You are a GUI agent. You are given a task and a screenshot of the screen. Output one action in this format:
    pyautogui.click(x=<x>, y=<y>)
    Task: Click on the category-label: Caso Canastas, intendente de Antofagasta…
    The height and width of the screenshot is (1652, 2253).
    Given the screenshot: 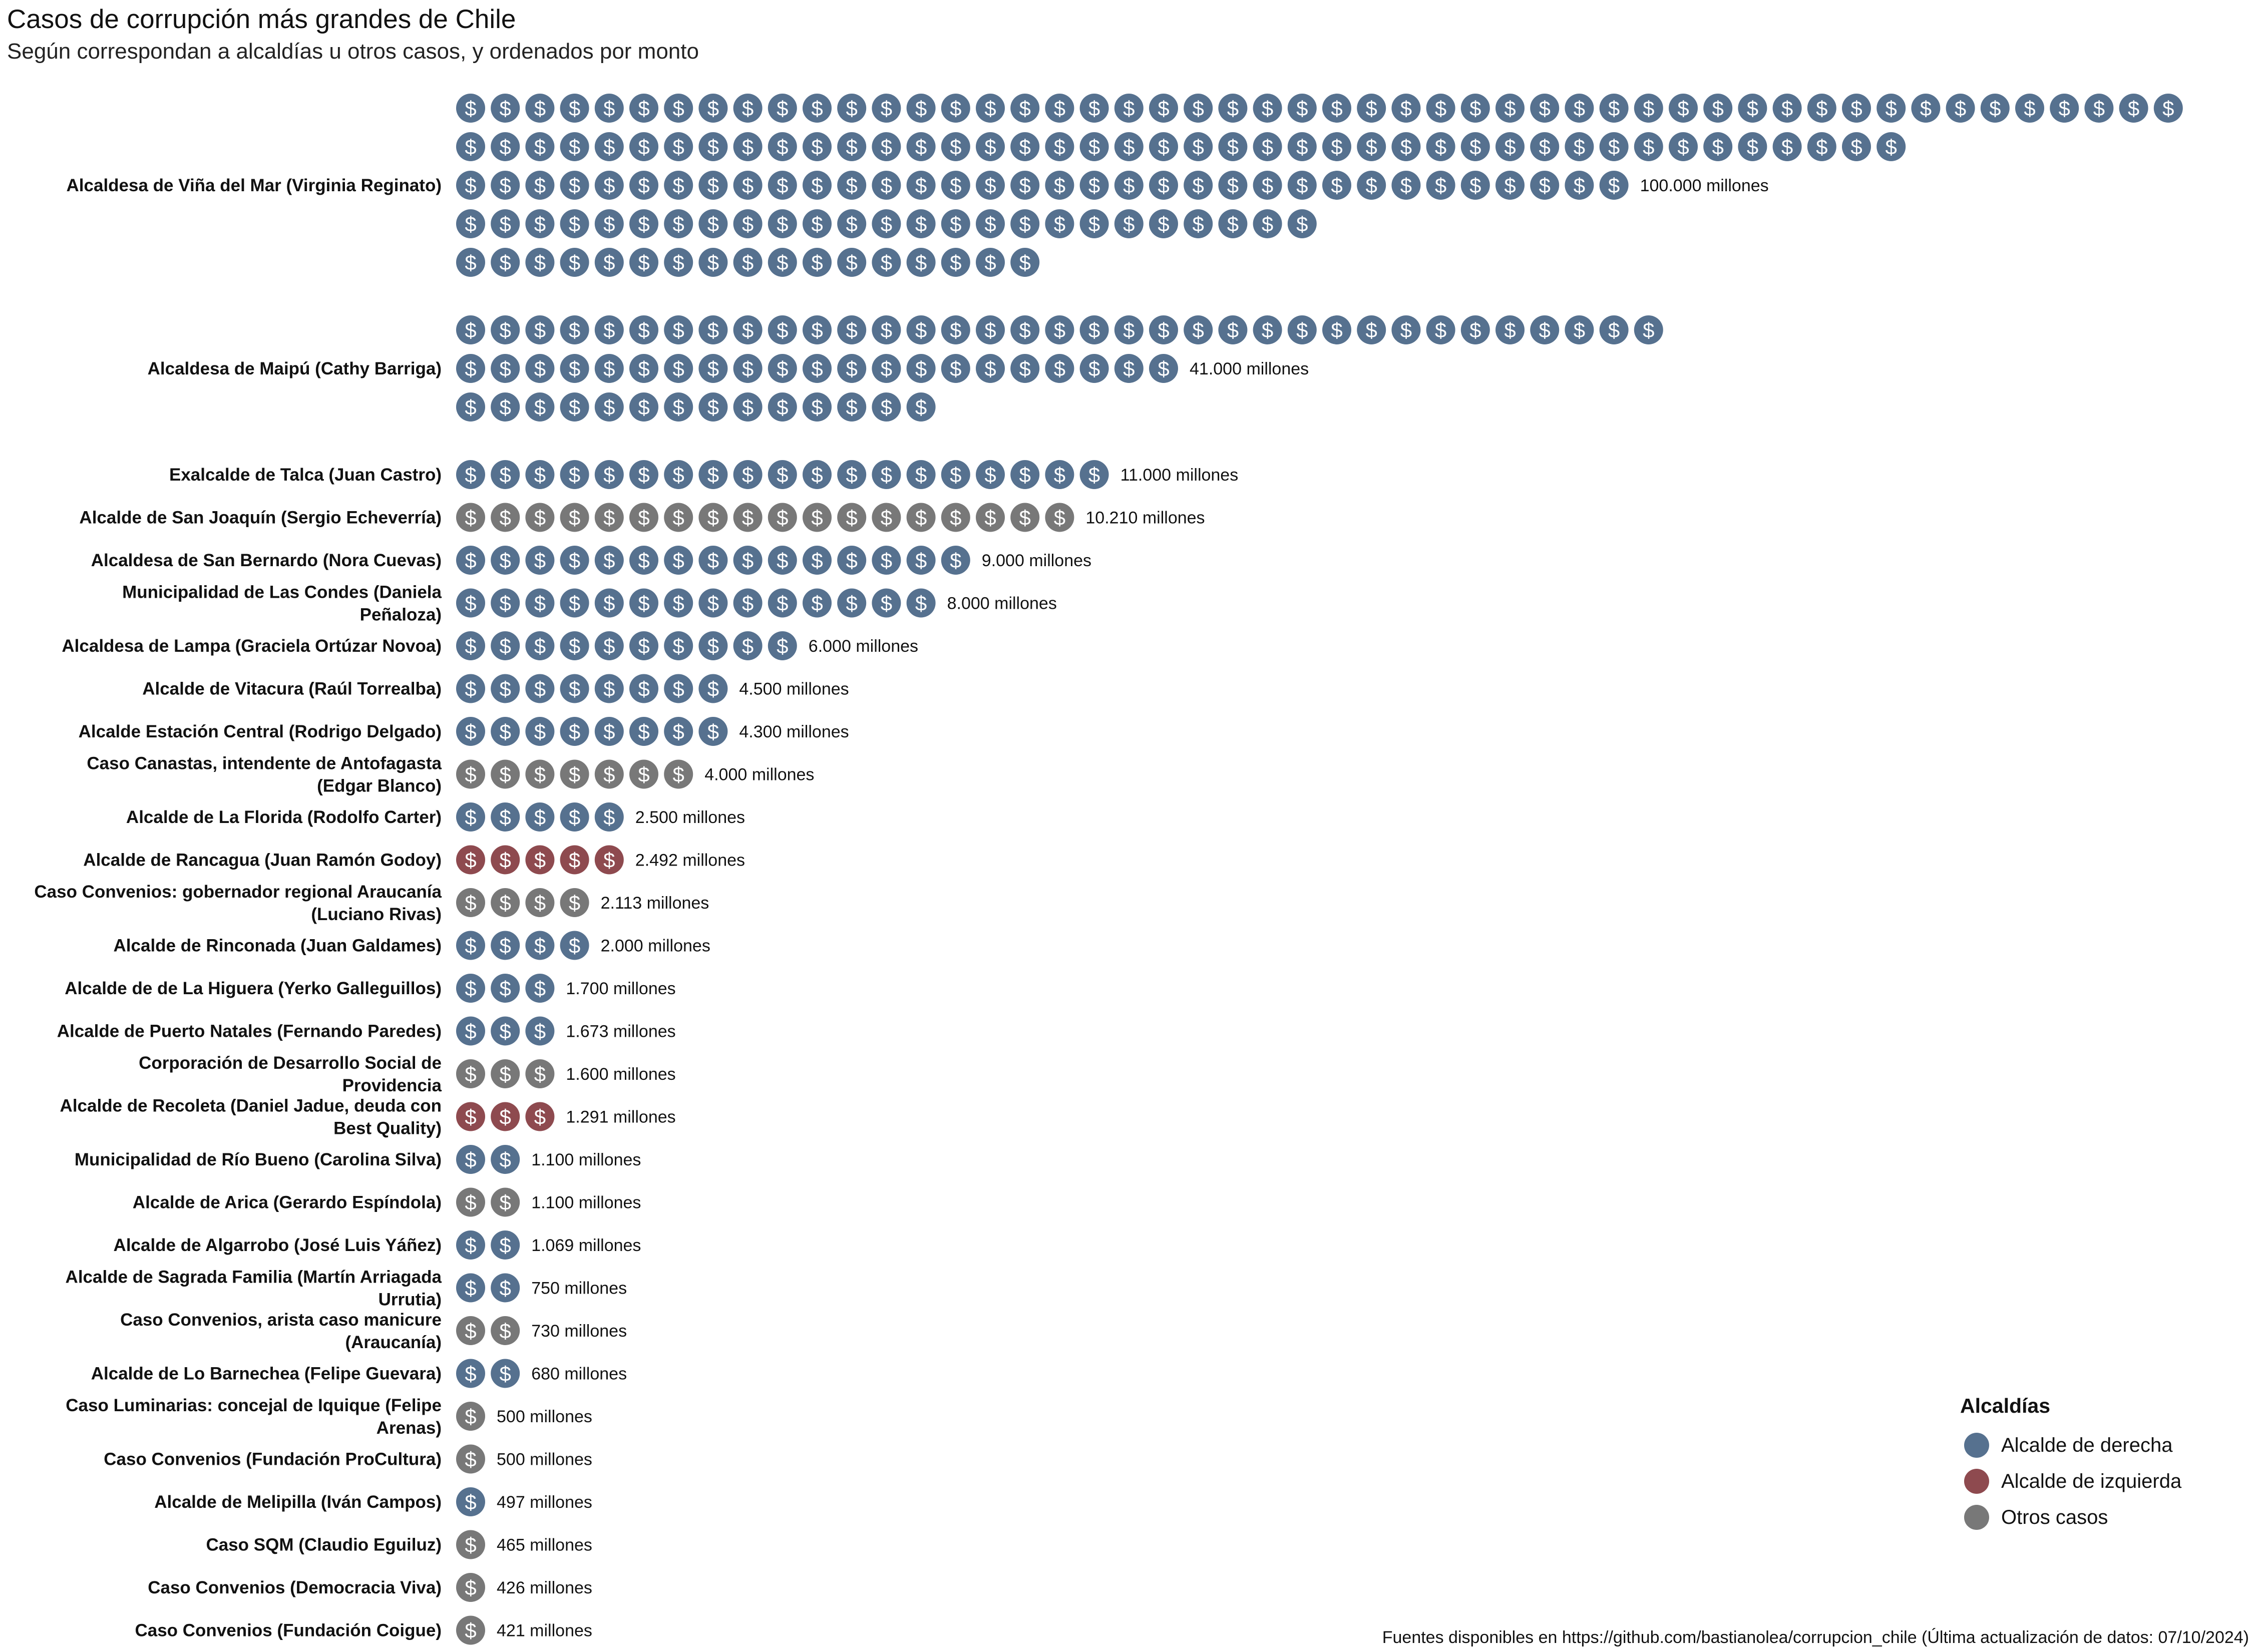 What is the action you would take?
    pyautogui.click(x=264, y=775)
    